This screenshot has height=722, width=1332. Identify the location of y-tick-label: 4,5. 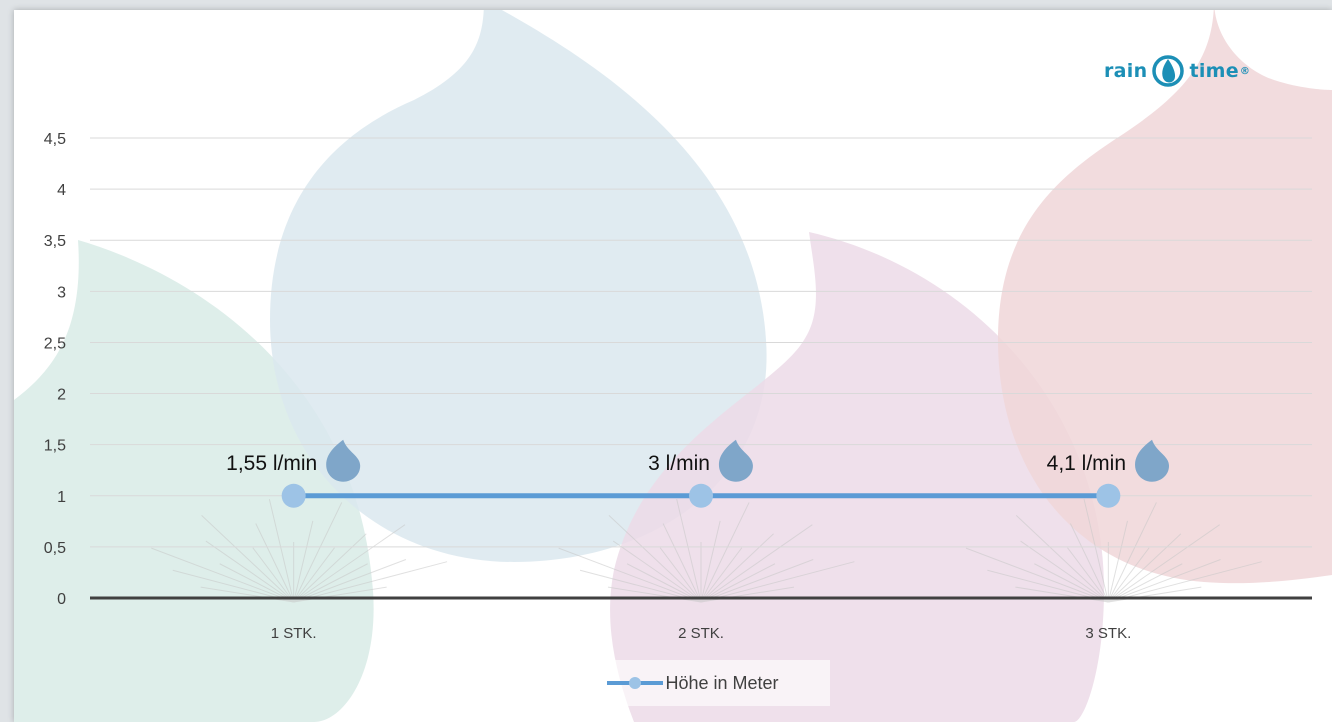
(55, 139).